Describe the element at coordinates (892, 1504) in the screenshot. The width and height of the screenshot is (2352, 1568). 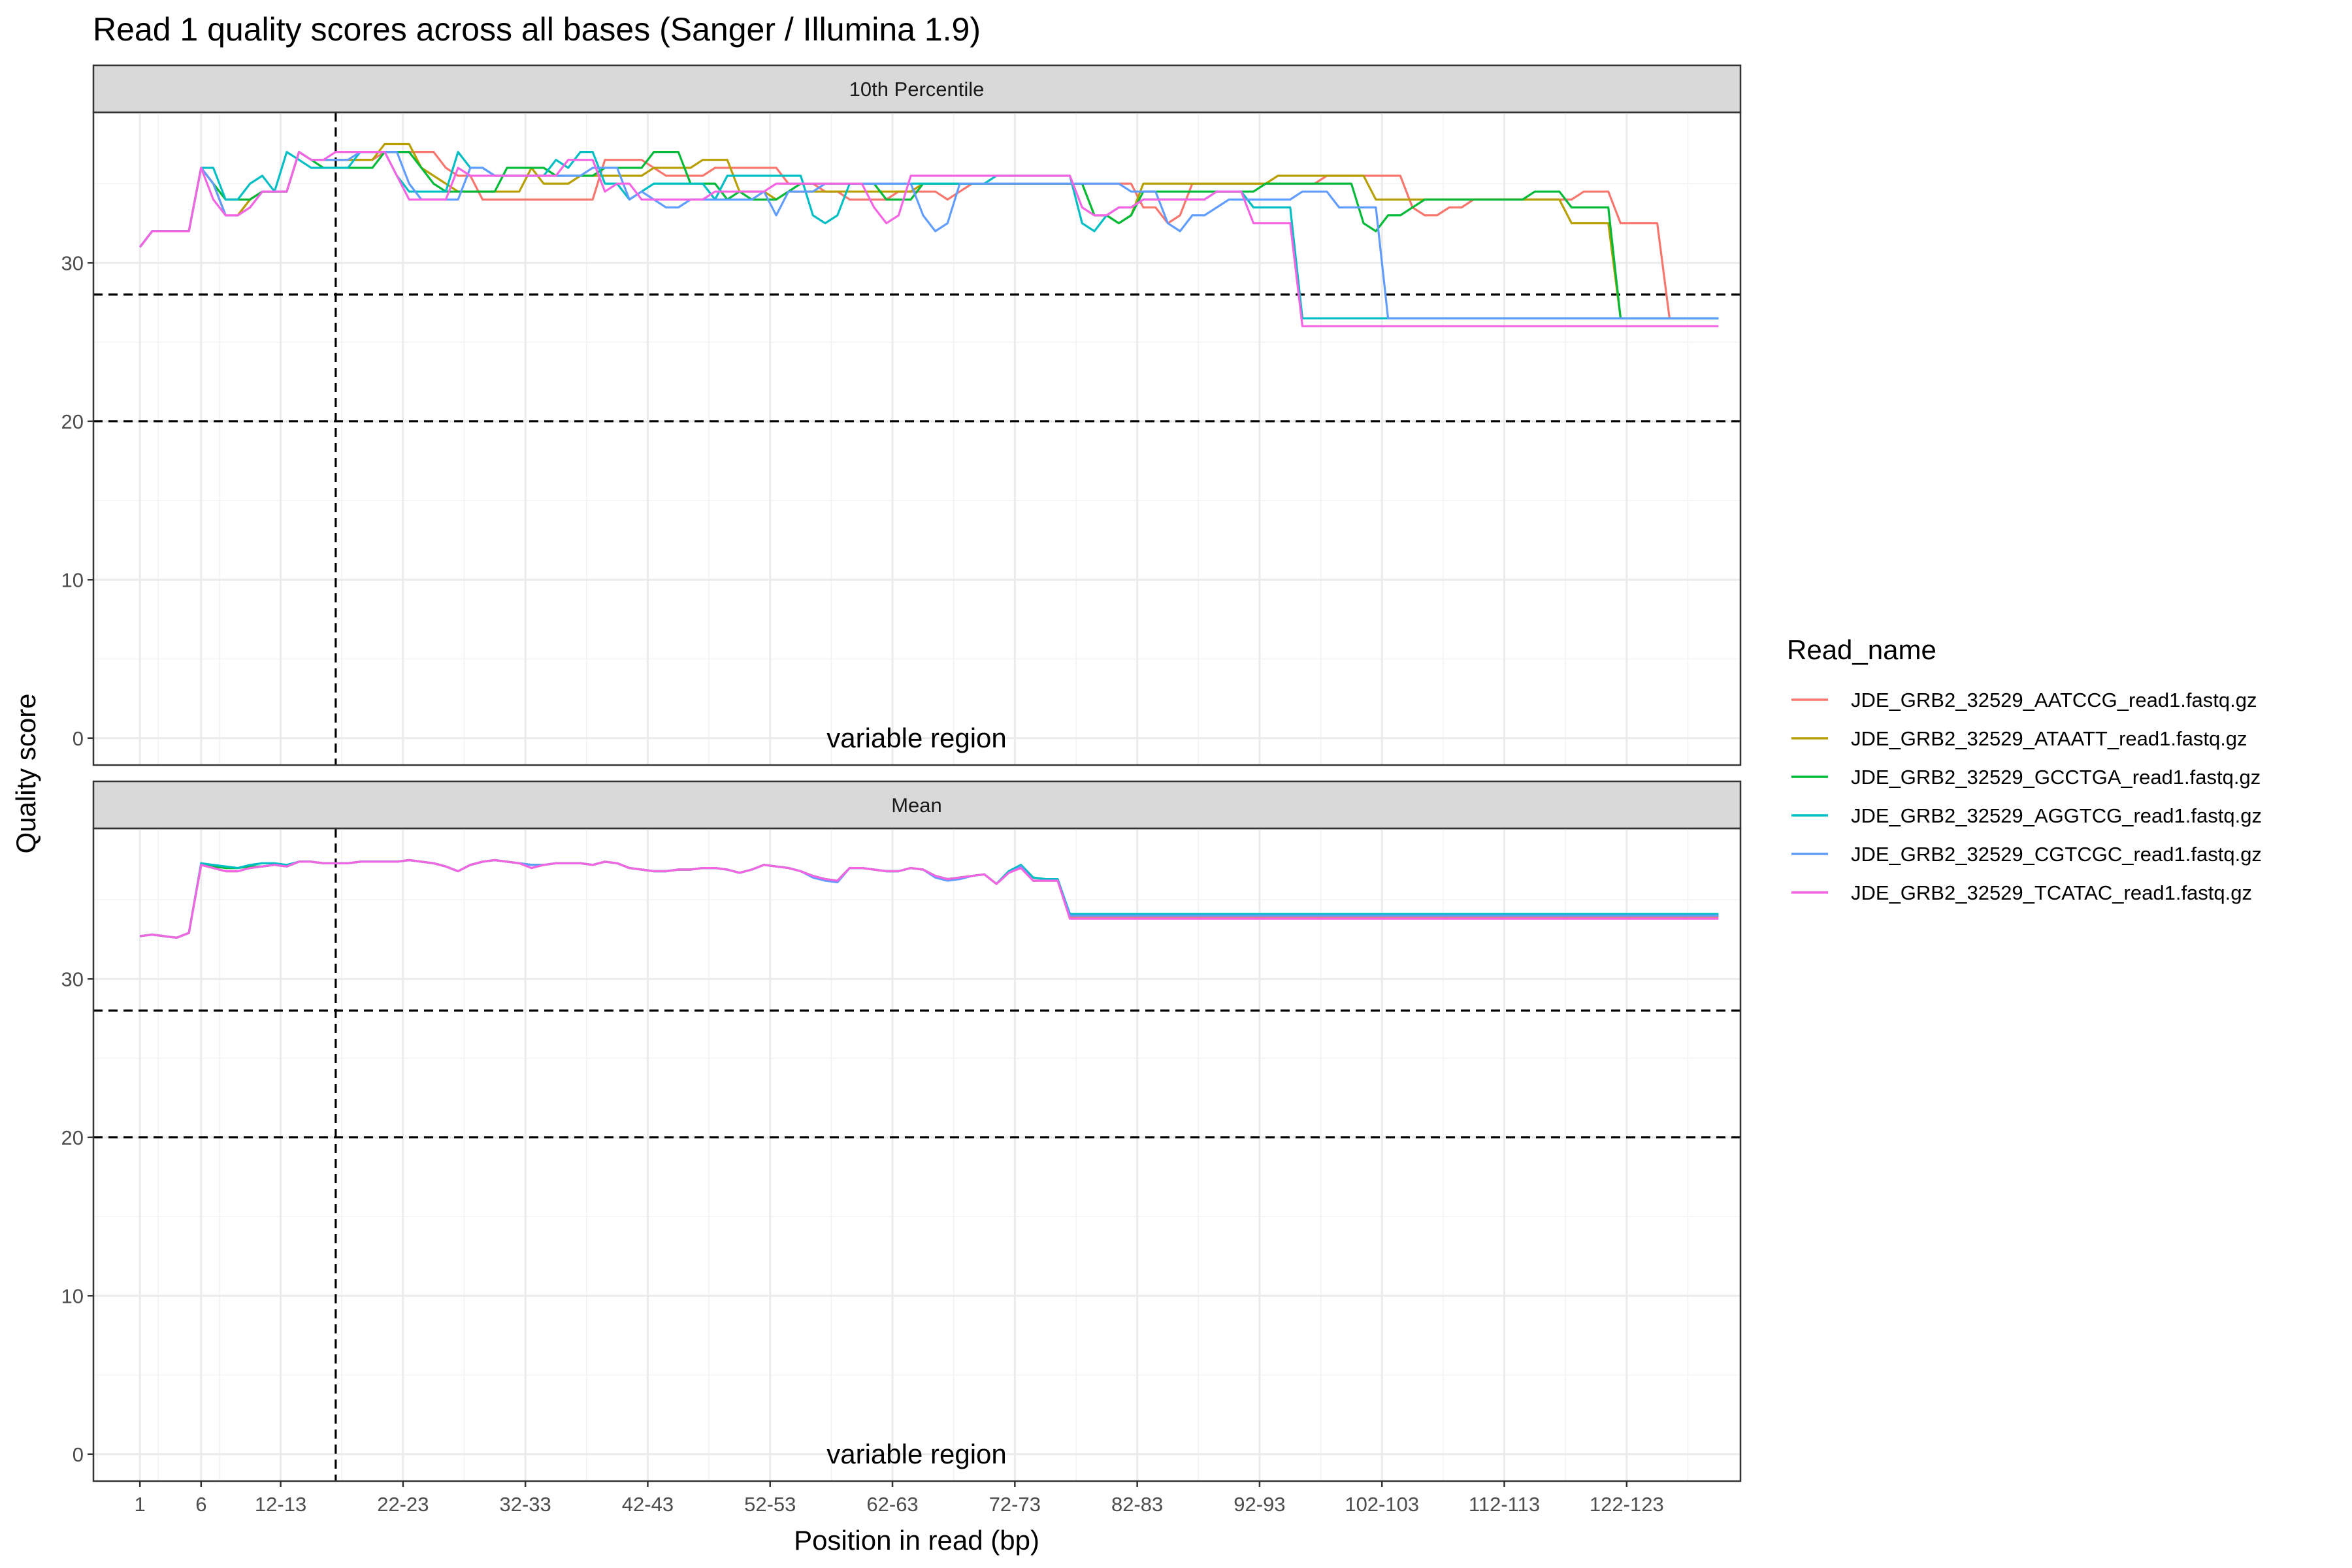
I see `x-tick-label: 62-63` at that location.